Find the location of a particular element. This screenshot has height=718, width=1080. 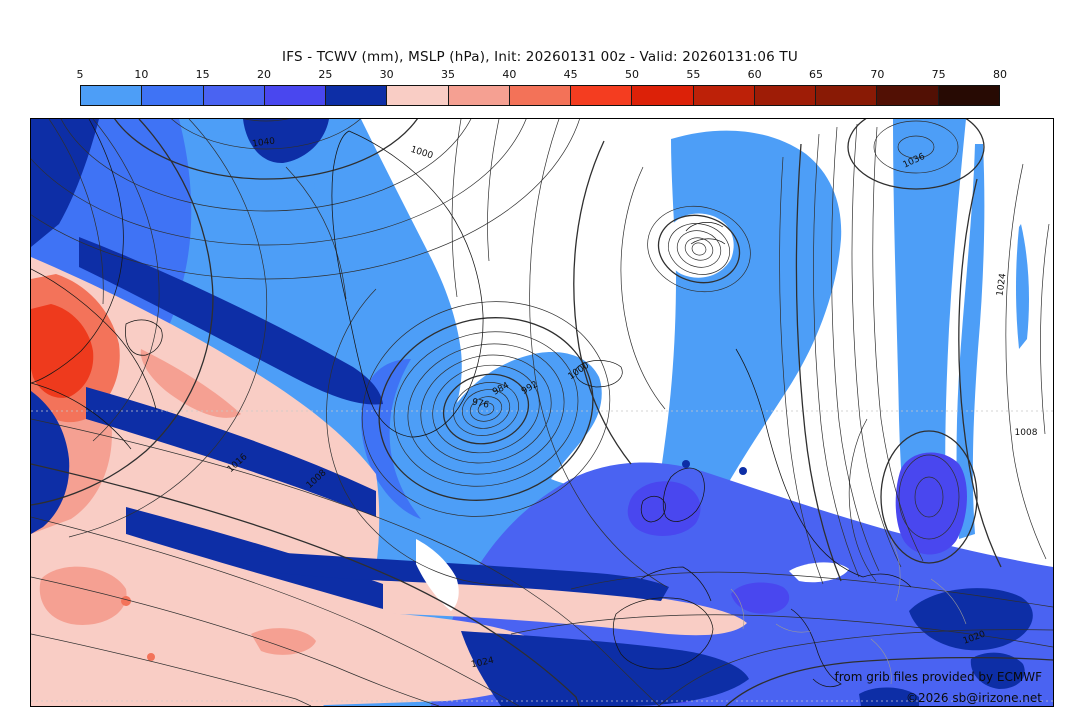

colorbar-tick: 10 is located at coordinates (141, 74).